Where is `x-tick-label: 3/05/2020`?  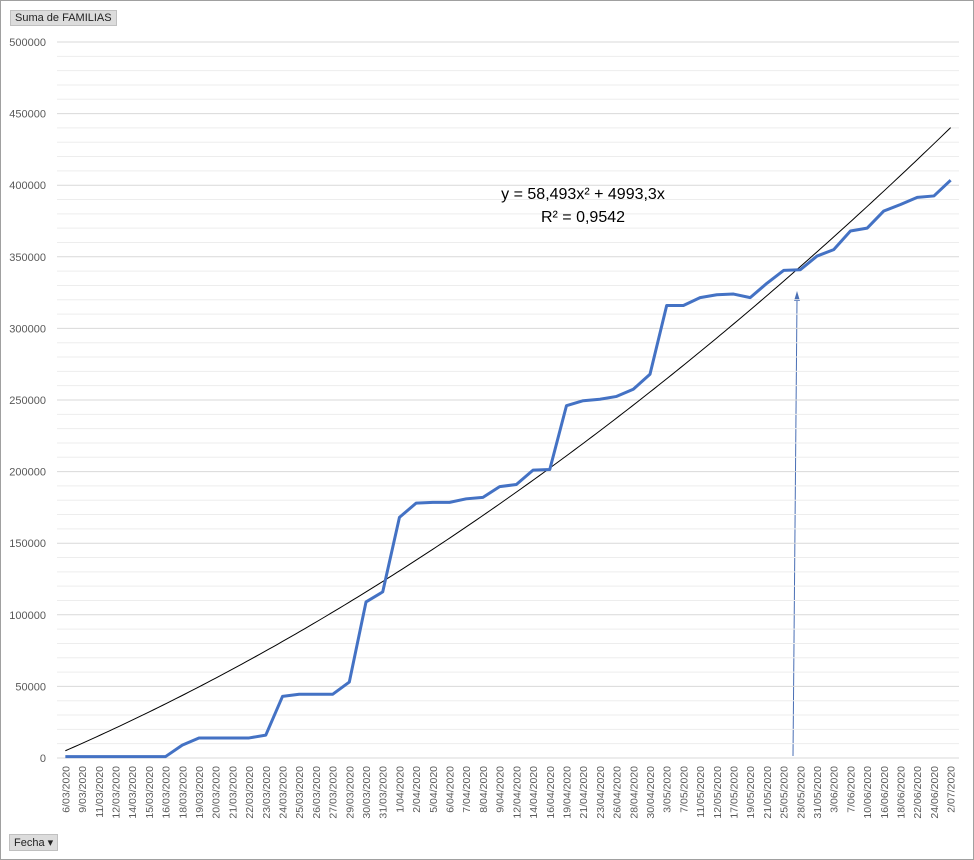 x-tick-label: 3/05/2020 is located at coordinates (668, 789).